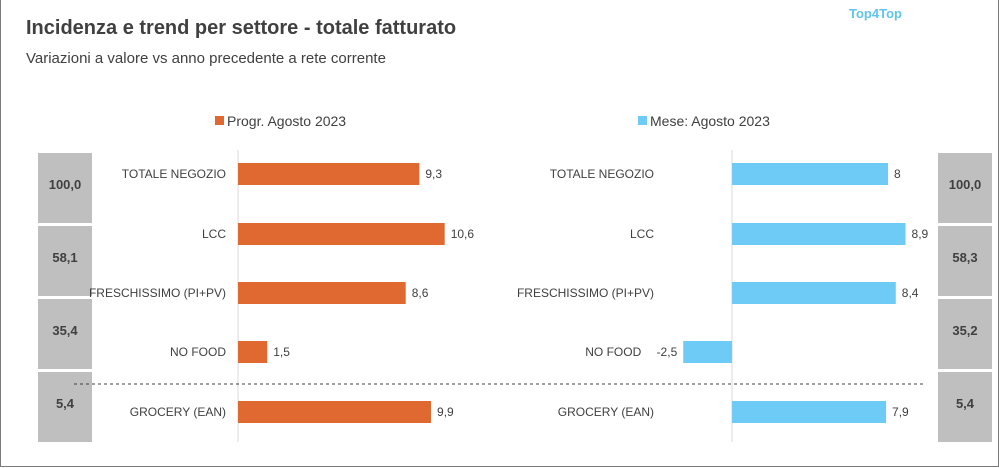 The image size is (999, 468). I want to click on category-label-right: TOTALE NEGOZIO, so click(602, 174).